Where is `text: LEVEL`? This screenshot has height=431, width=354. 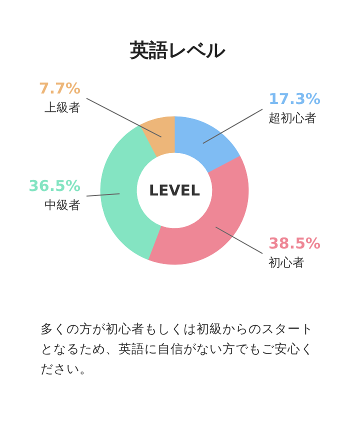
text: LEVEL is located at coordinates (174, 191).